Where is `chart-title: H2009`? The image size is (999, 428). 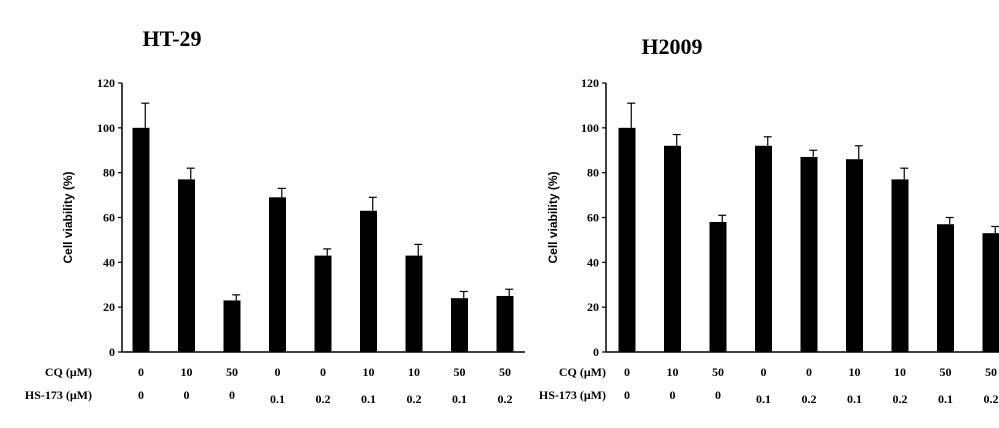 chart-title: H2009 is located at coordinates (671, 46).